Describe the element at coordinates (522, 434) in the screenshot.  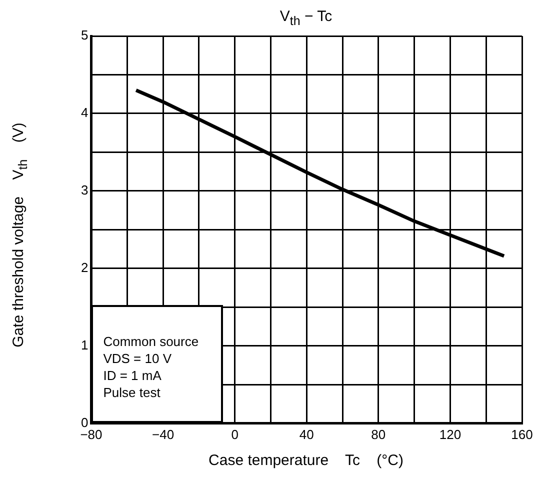
I see `x-tick-label: 160` at that location.